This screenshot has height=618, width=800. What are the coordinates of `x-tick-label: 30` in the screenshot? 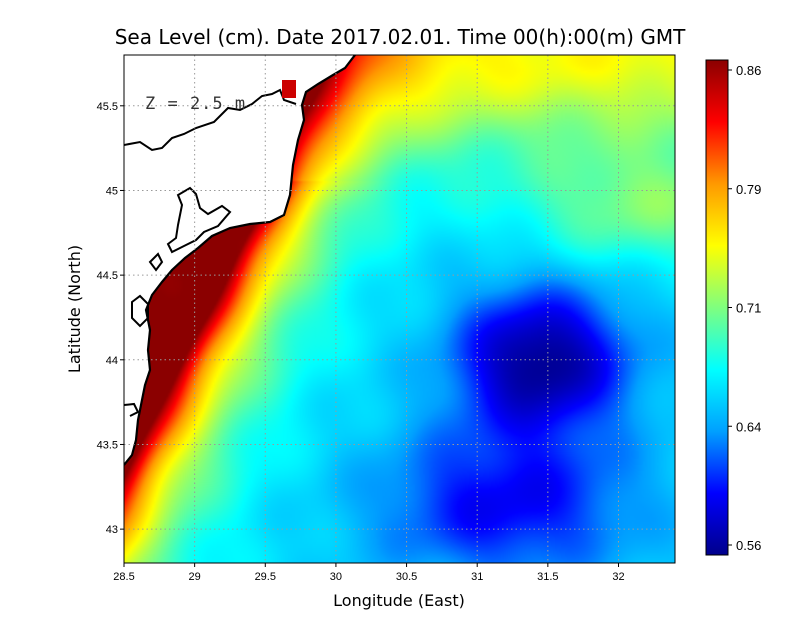 It's located at (336, 577).